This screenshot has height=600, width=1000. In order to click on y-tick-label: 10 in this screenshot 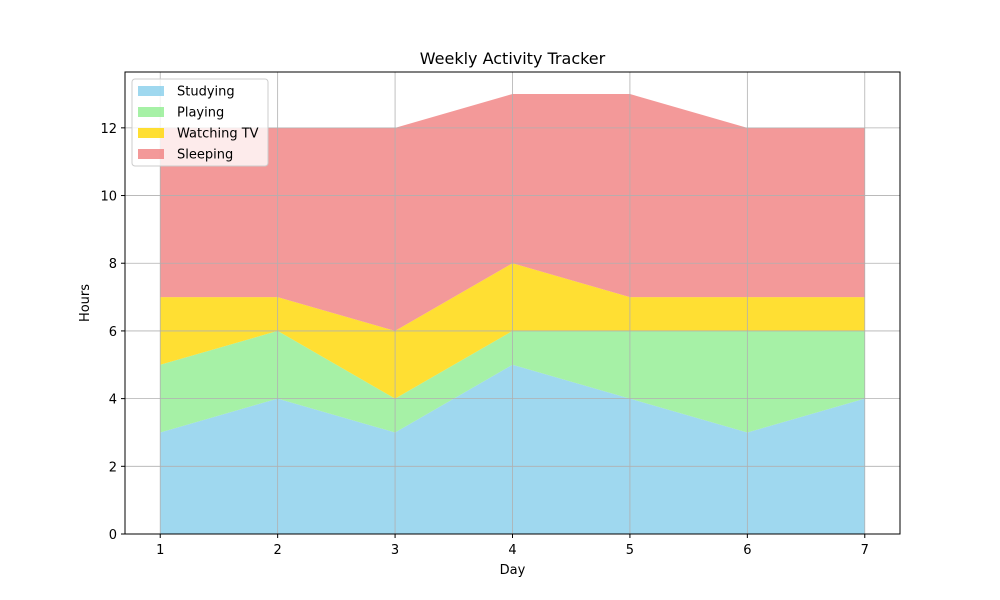, I will do `click(108, 197)`.